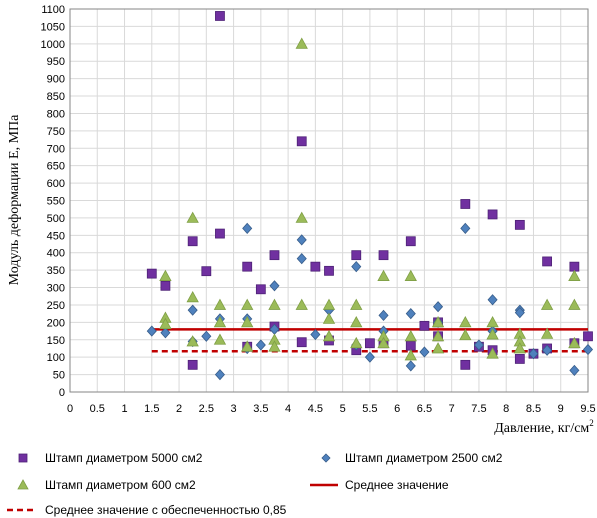 The height and width of the screenshot is (518, 597). I want to click on x-tick-label: 6, so click(397, 409).